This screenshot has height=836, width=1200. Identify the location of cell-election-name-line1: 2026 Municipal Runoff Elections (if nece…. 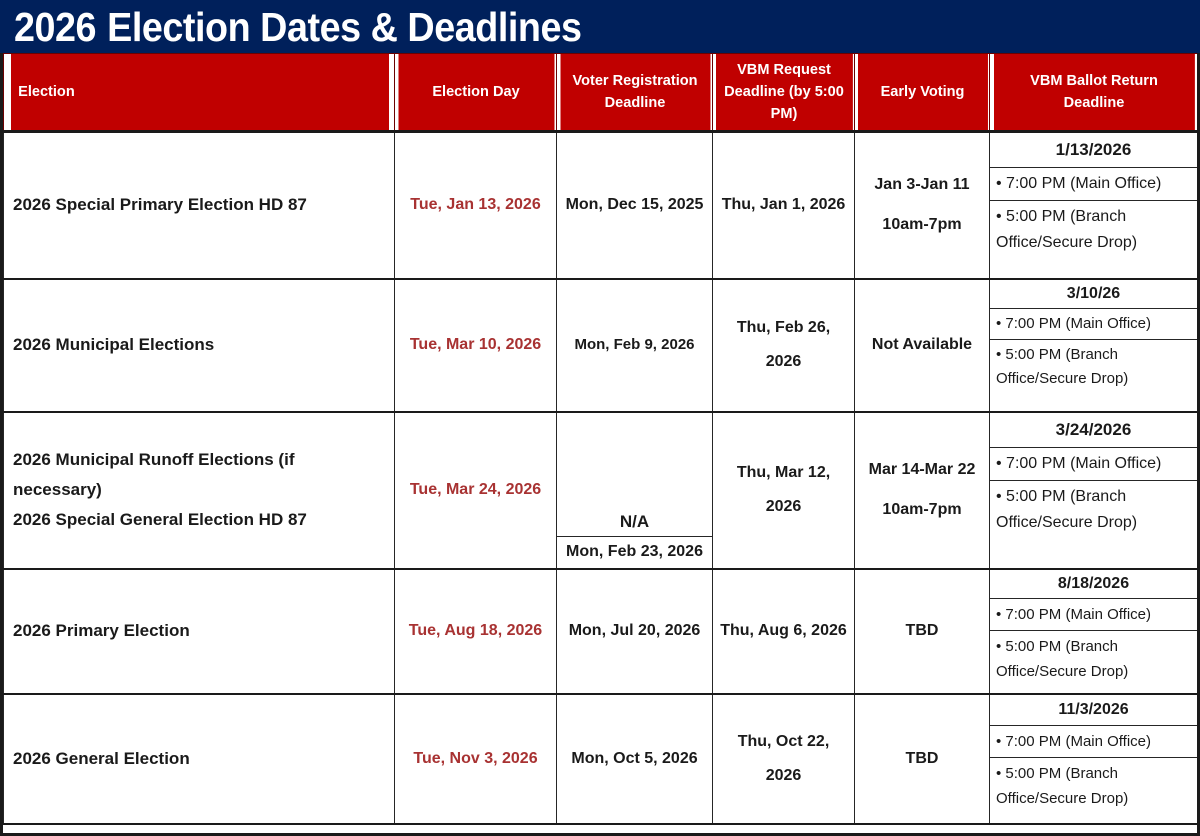
(154, 474).